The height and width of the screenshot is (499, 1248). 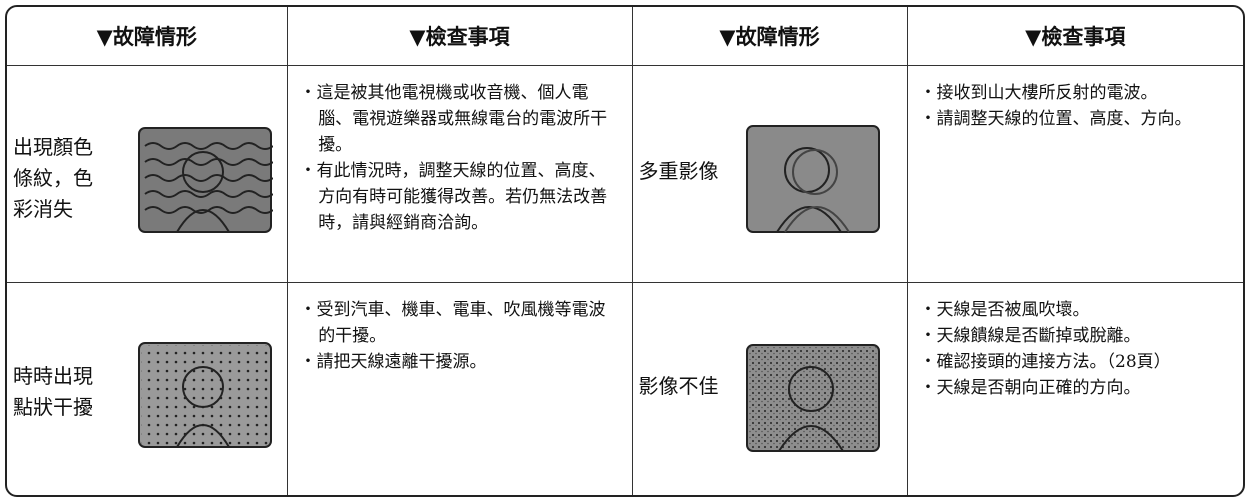 I want to click on problem-line: 影像不佳, so click(x=678, y=386).